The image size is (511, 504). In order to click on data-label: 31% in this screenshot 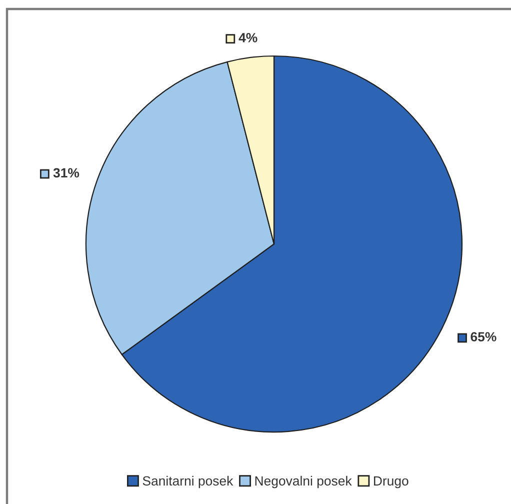, I will do `click(66, 173)`.